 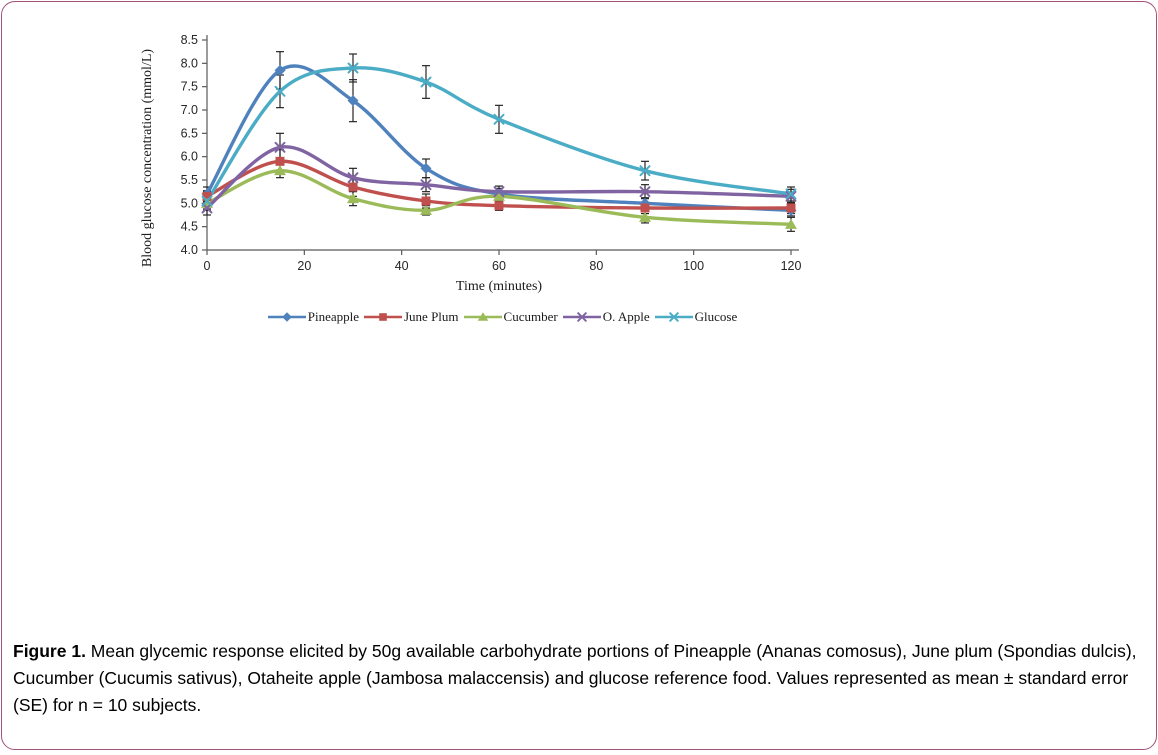 What do you see at coordinates (189, 40) in the screenshot?
I see `chart-text: 8.5` at bounding box center [189, 40].